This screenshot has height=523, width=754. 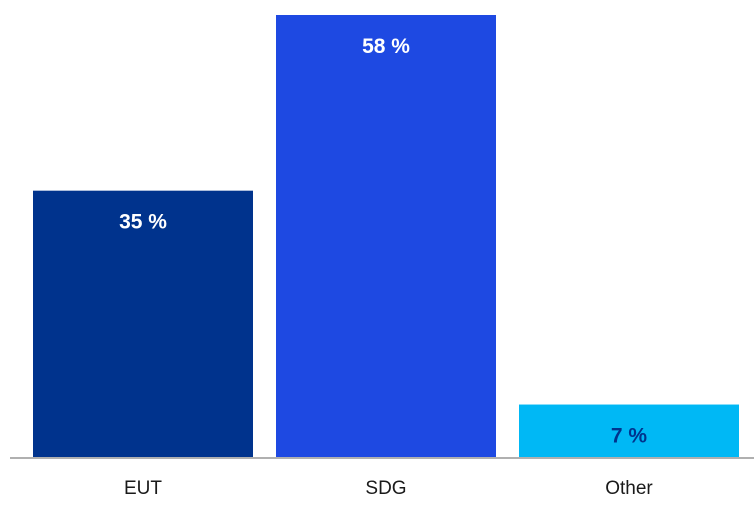 I want to click on value-label-eut: 35 %, so click(x=143, y=222).